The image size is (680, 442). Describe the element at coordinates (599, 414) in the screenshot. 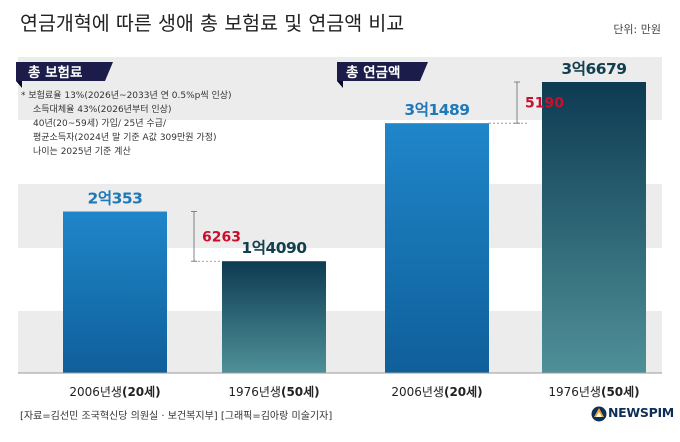

I see `newspim-logo` at that location.